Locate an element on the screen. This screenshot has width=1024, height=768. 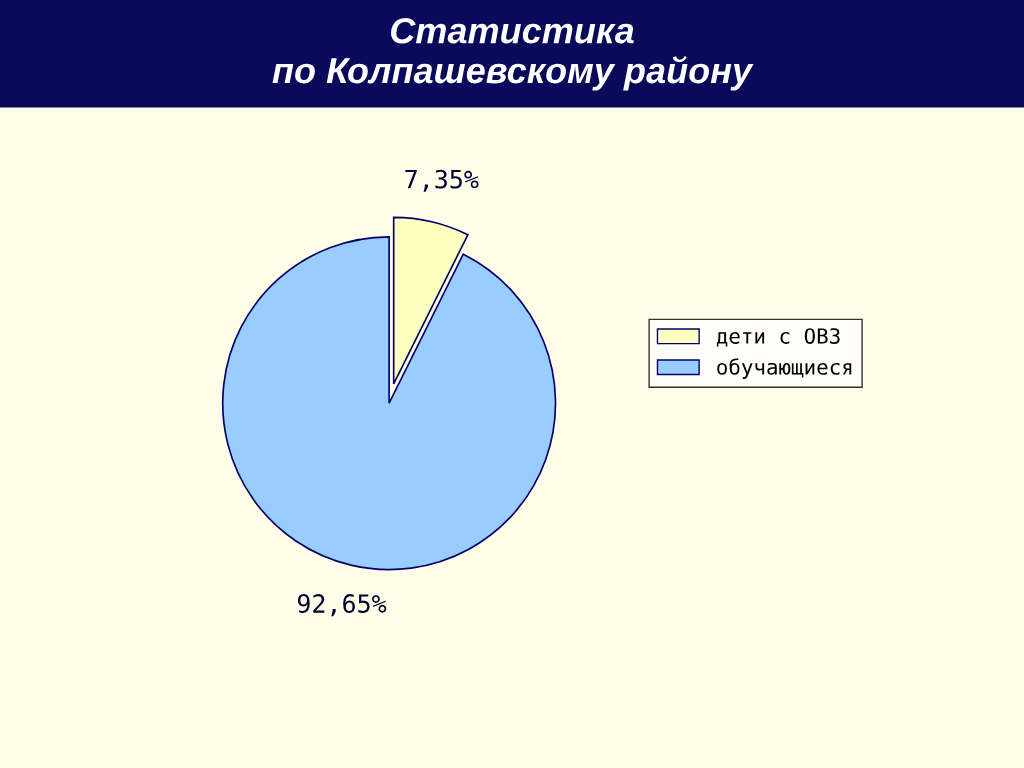
data-label: 92,65% is located at coordinates (342, 605).